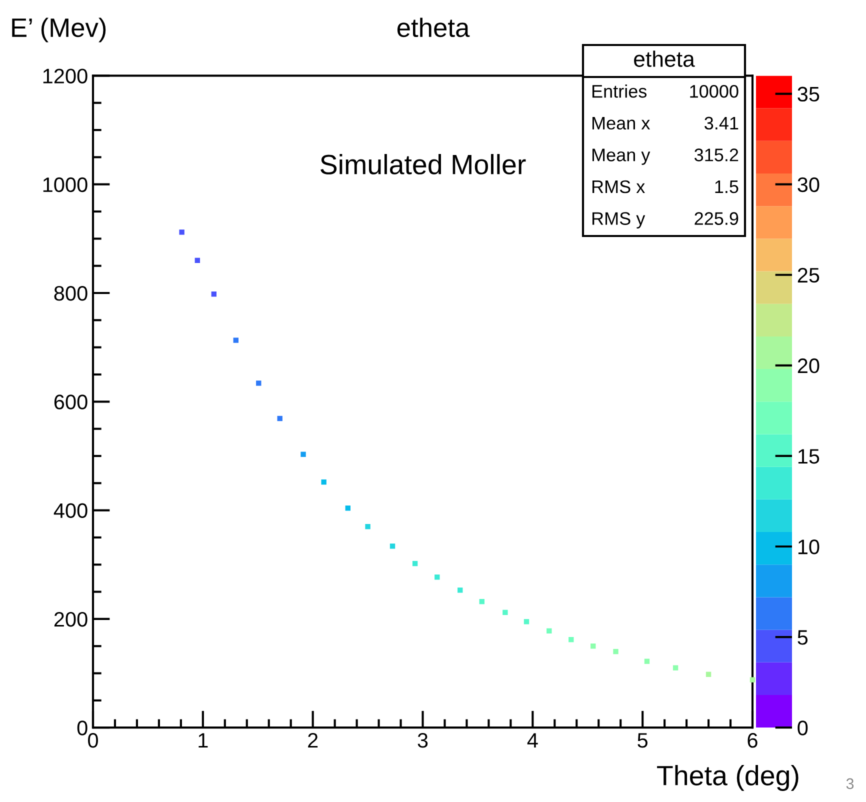  Describe the element at coordinates (313, 740) in the screenshot. I see `x-tick-label: 2` at that location.